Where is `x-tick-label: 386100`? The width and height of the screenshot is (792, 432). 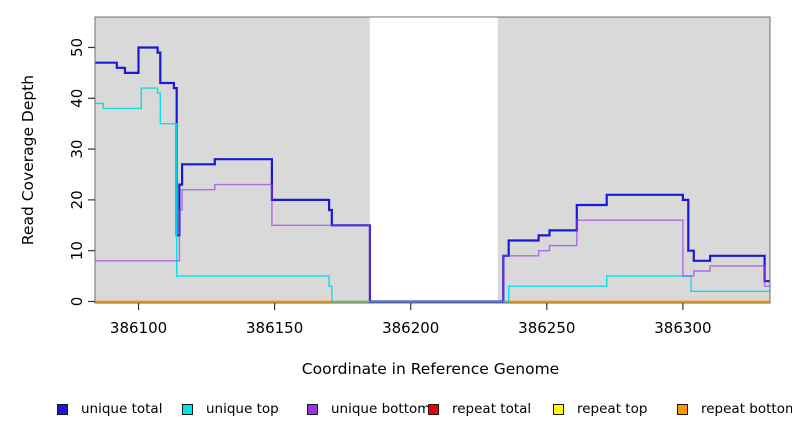
x-tick-label: 386100 is located at coordinates (138, 328).